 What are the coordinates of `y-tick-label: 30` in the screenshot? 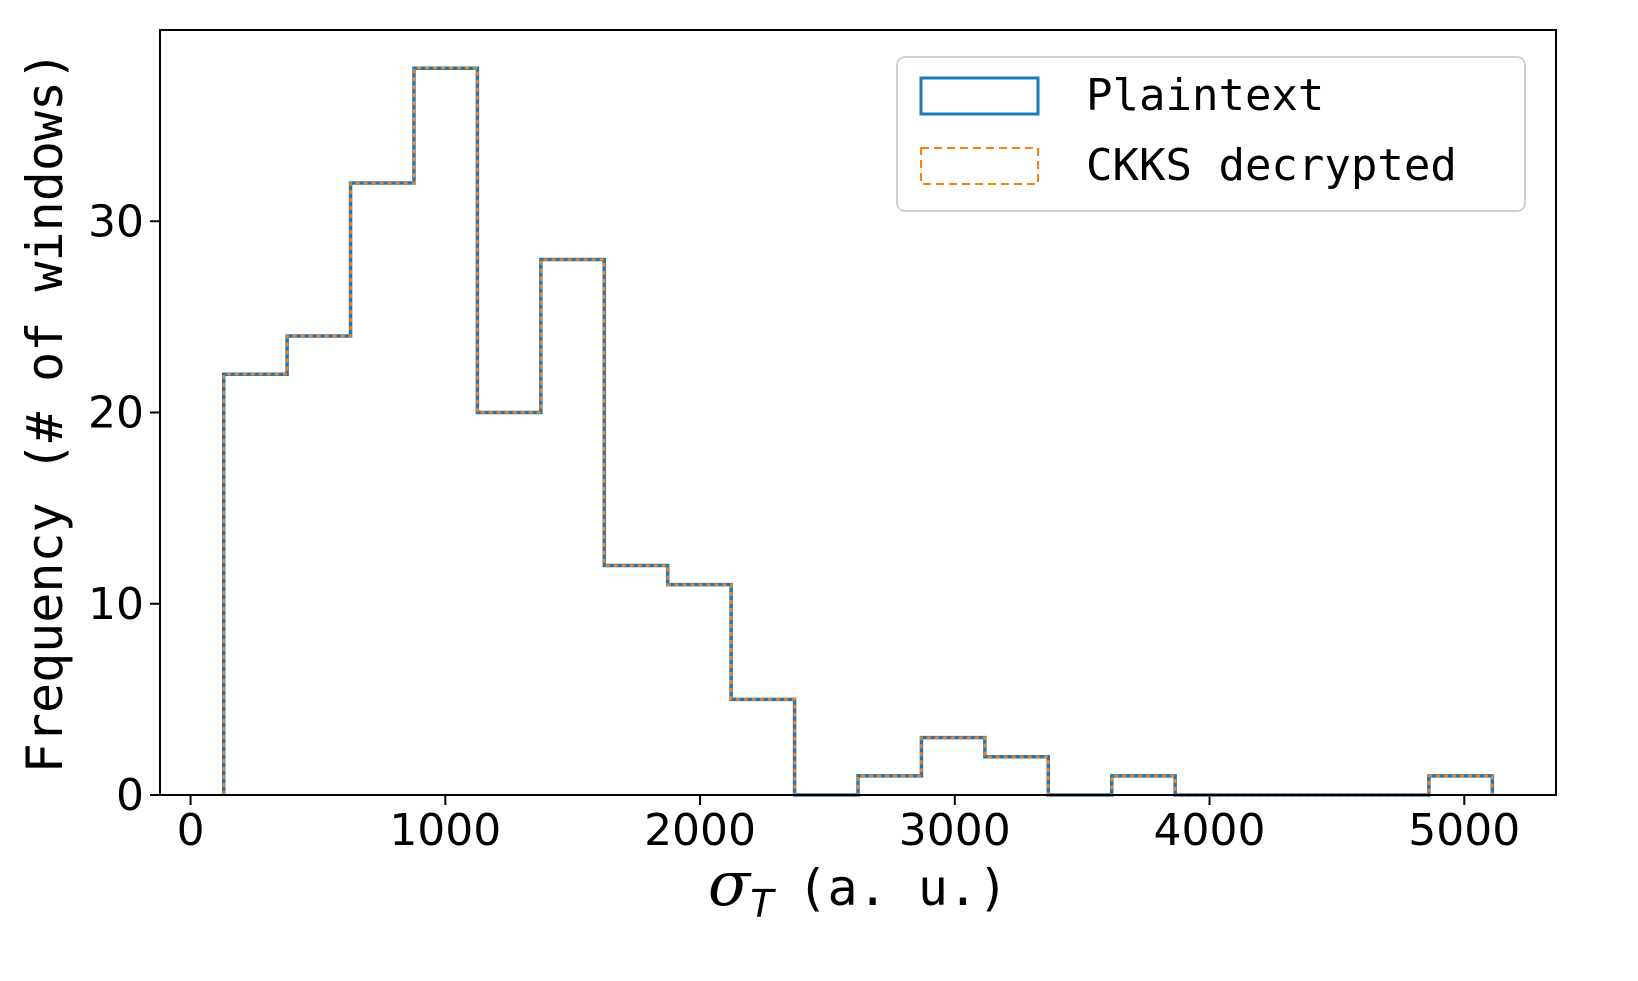 It's located at (116, 221).